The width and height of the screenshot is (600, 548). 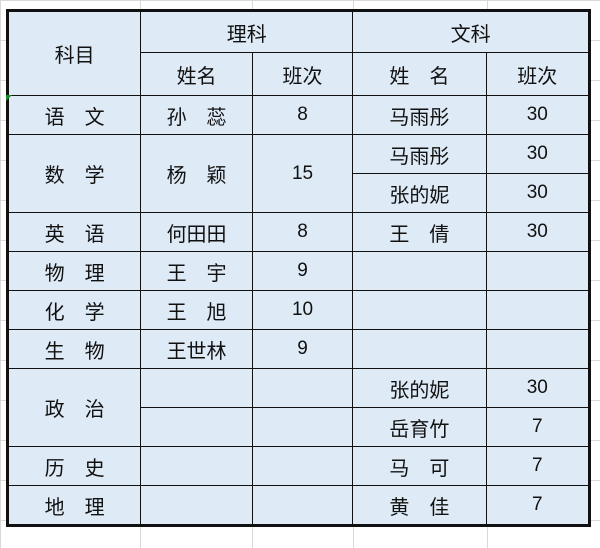 I want to click on science-name-cell: 杨 颖, so click(x=196, y=173).